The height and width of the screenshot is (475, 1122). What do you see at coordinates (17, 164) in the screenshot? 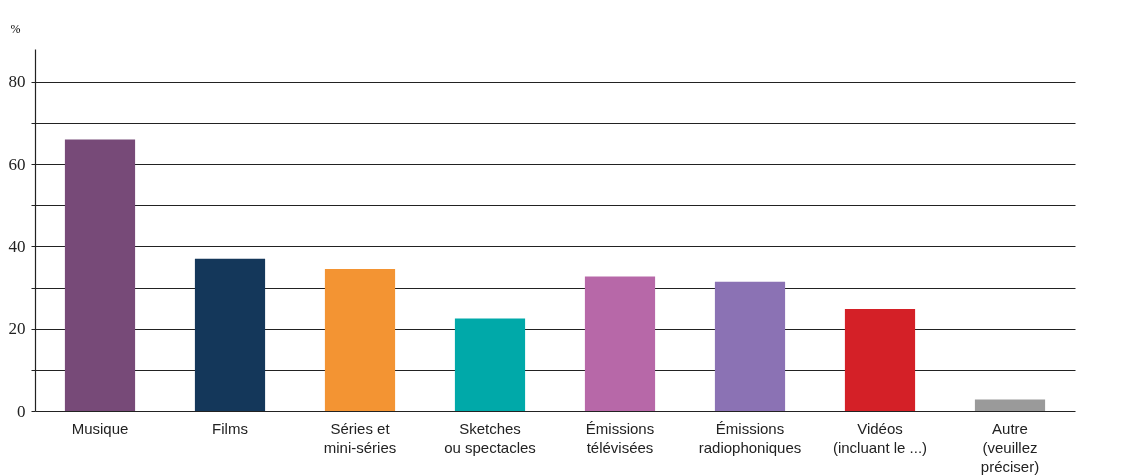
I see `y-tick-label: 60` at bounding box center [17, 164].